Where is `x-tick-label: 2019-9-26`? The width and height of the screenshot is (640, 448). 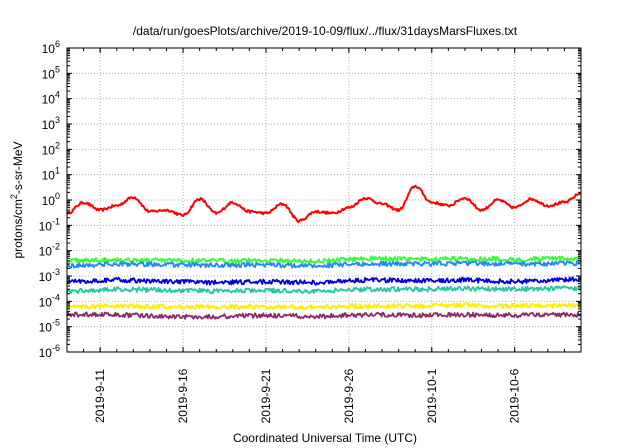 x-tick-label: 2019-9-26 is located at coordinates (349, 395).